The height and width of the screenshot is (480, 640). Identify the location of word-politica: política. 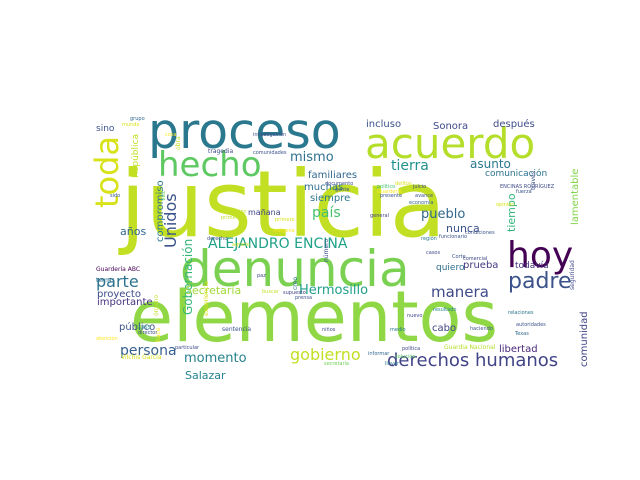
(411, 348).